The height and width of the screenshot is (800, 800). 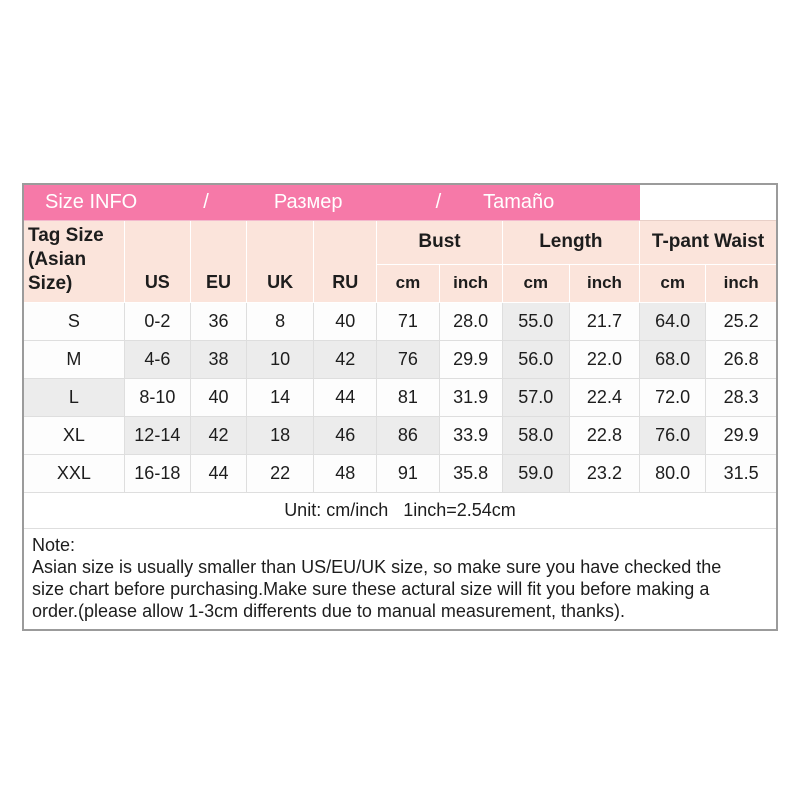 I want to click on size-info-banner: Size INFO / Размер / Tamaño, so click(x=331, y=202).